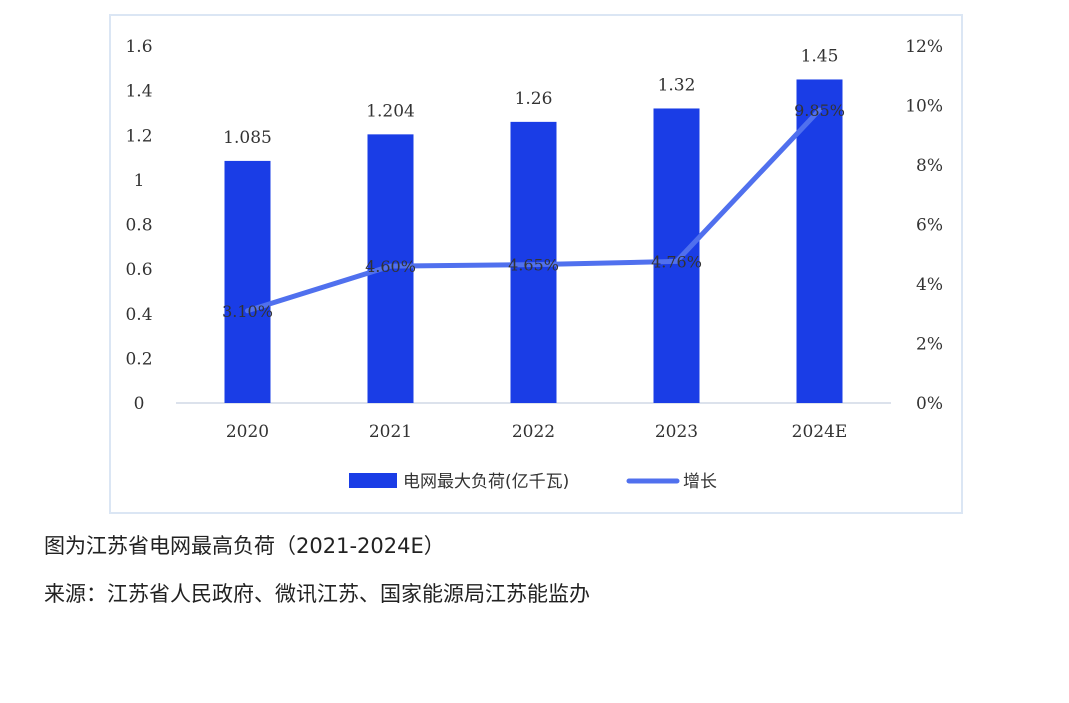 This screenshot has height=703, width=1069. What do you see at coordinates (676, 432) in the screenshot?
I see `x-tick-label: 2023` at bounding box center [676, 432].